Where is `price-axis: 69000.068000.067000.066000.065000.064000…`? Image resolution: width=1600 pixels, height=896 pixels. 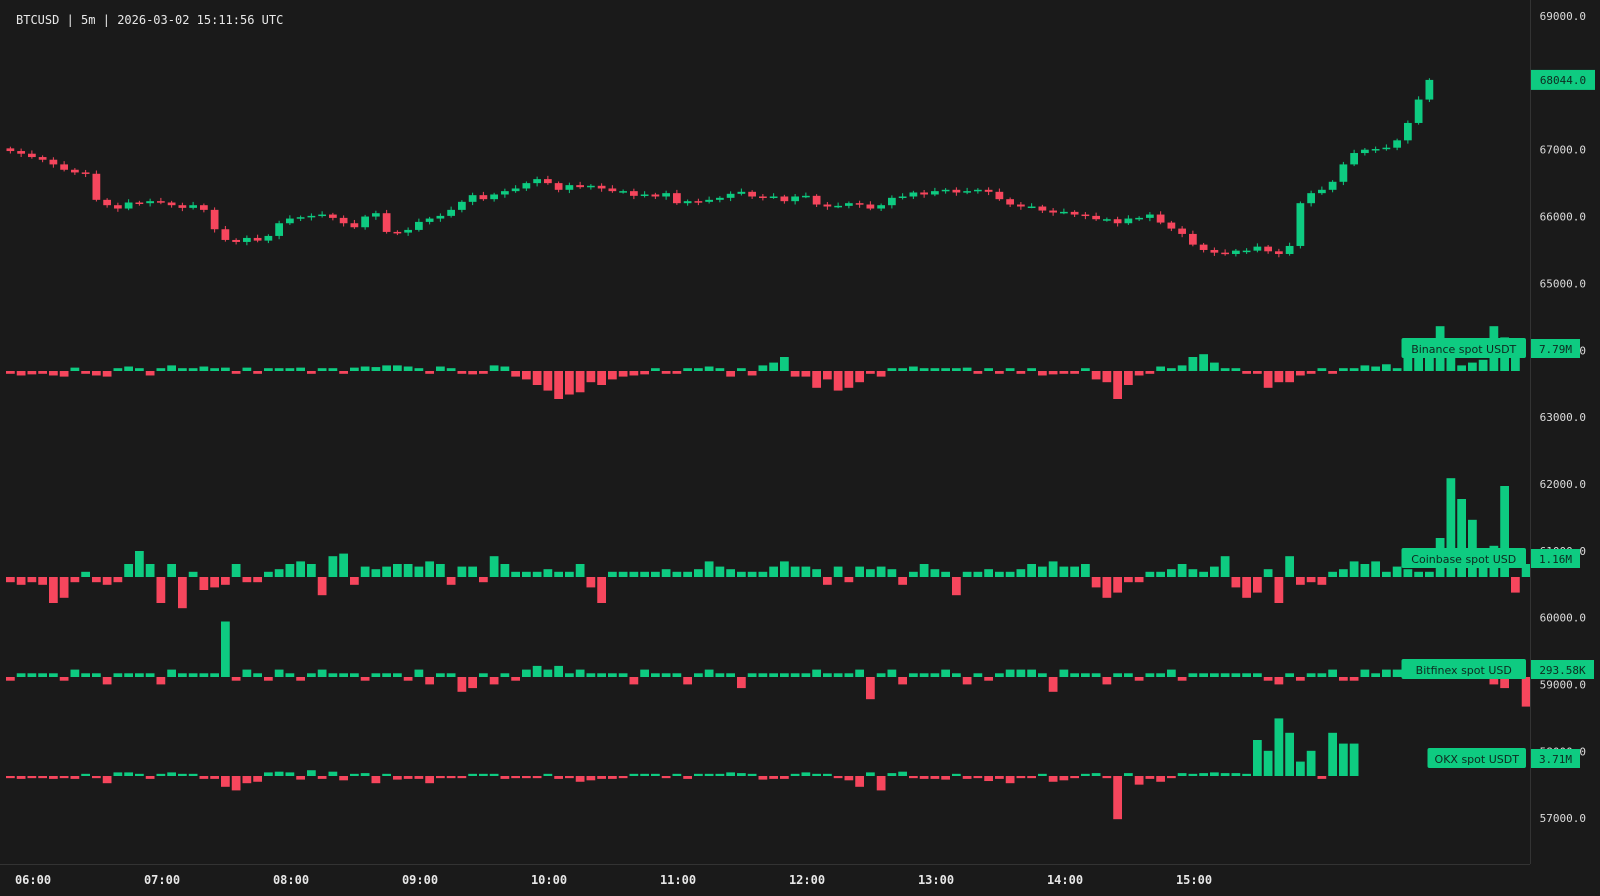
price-axis: 69000.068000.067000.066000.065000.064000… is located at coordinates (1563, 417).